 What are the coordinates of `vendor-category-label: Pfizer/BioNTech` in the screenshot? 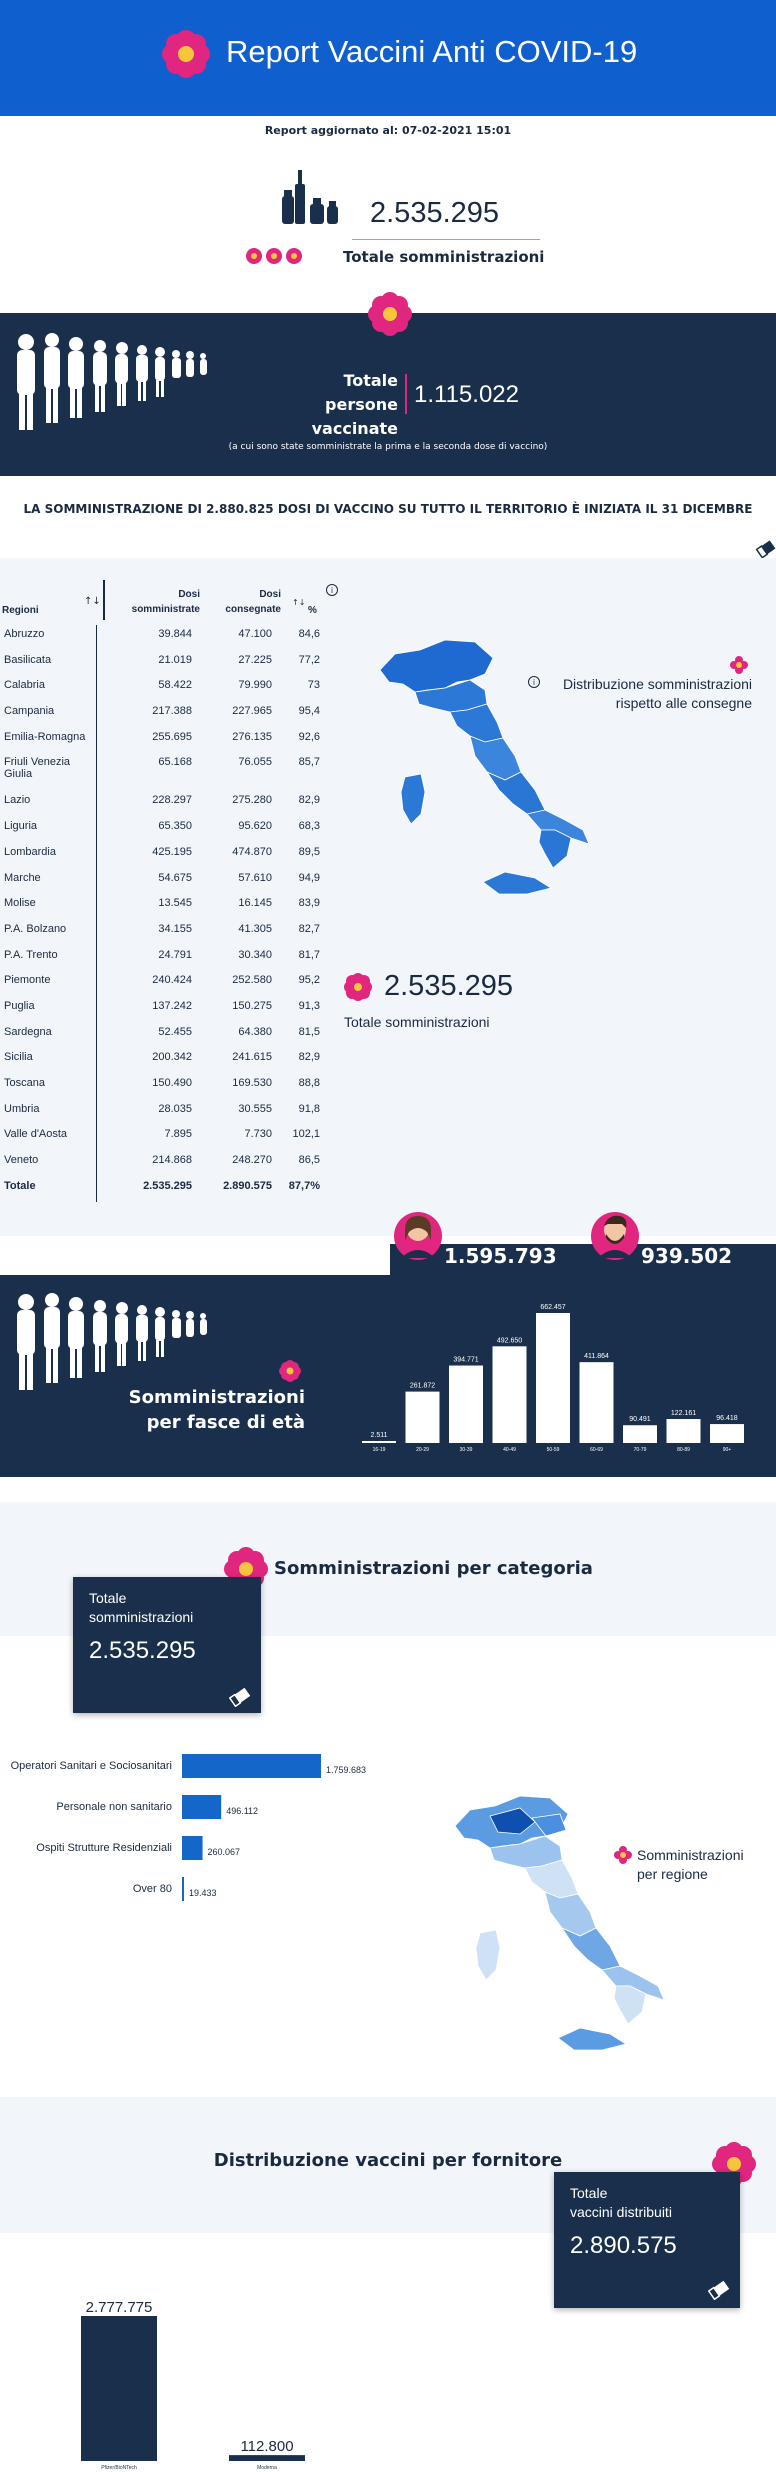 It's located at (119, 2468).